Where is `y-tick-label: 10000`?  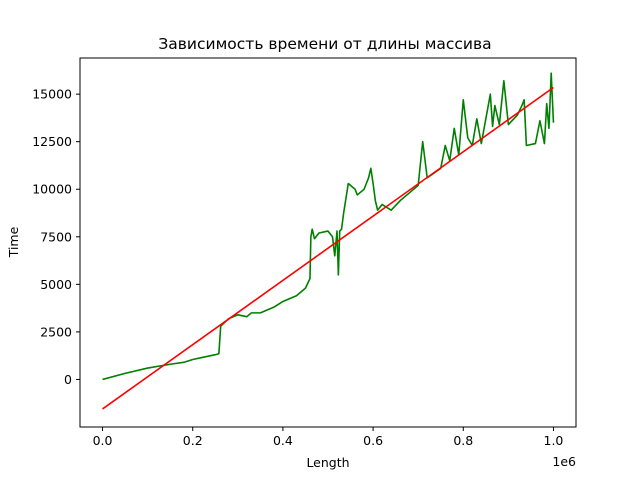 y-tick-label: 10000 is located at coordinates (52, 189).